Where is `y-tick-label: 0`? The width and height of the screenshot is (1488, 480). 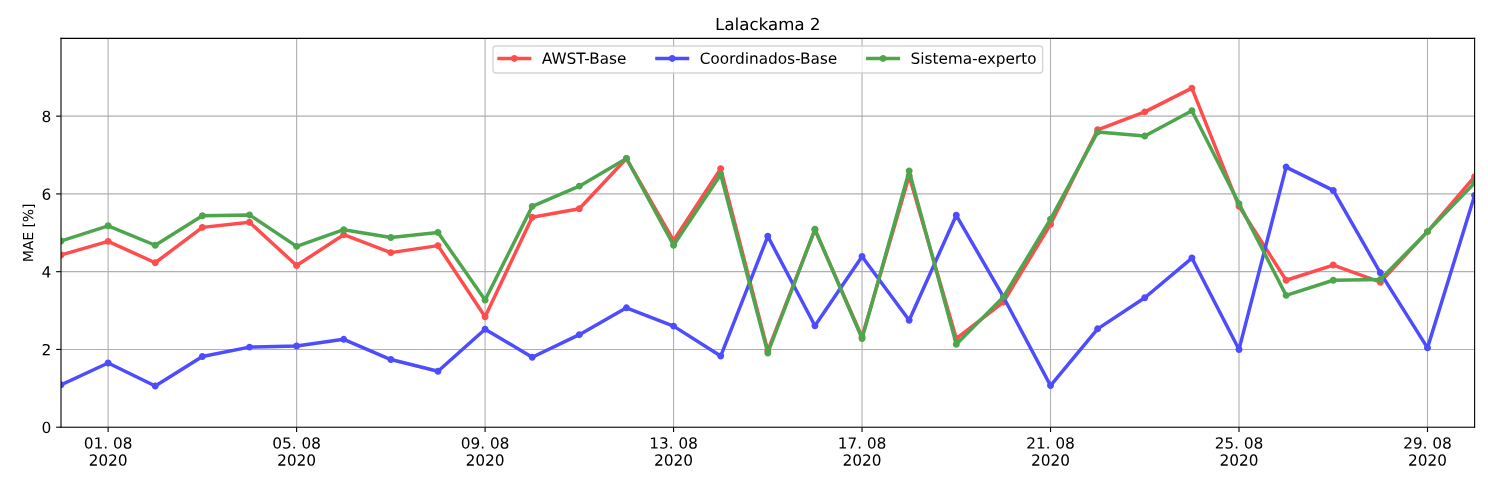
y-tick-label: 0 is located at coordinates (46, 427).